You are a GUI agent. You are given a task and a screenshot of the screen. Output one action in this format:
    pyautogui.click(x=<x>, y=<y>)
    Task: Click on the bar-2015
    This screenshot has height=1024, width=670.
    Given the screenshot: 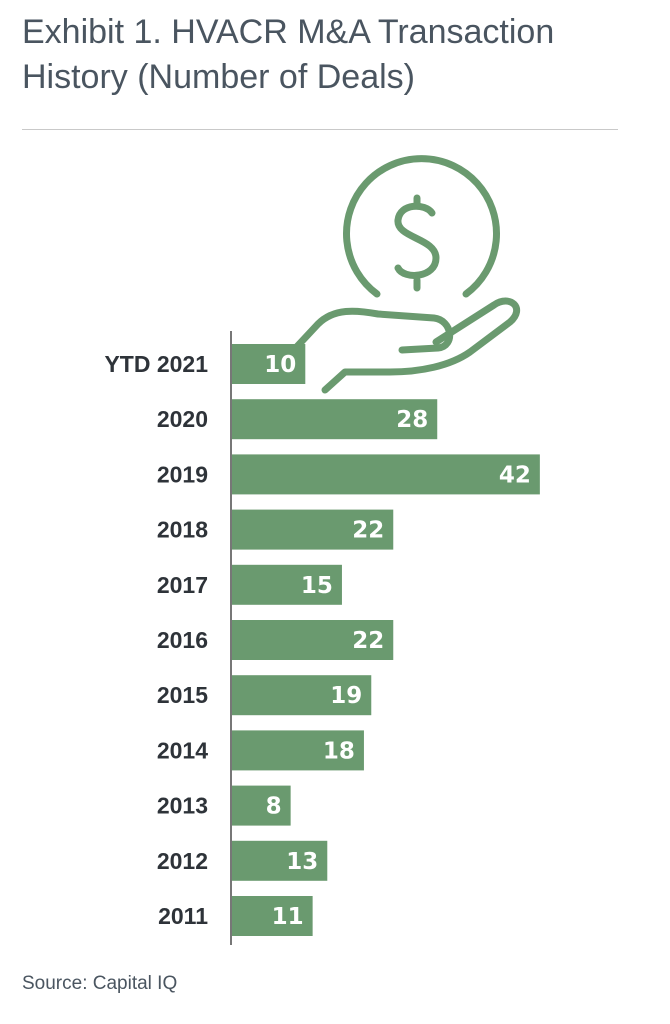 What is the action you would take?
    pyautogui.click(x=302, y=695)
    